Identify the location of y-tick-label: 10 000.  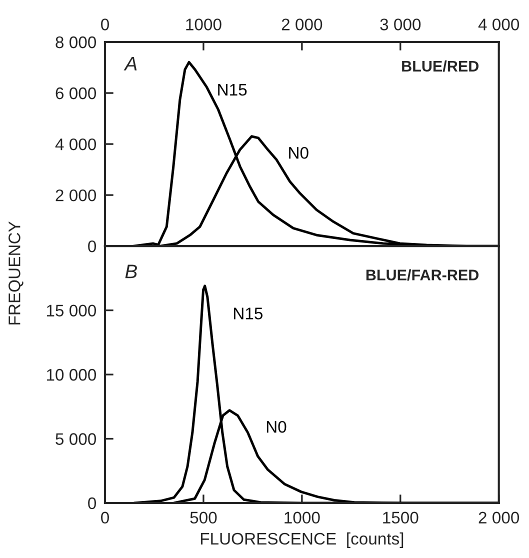
(71, 374).